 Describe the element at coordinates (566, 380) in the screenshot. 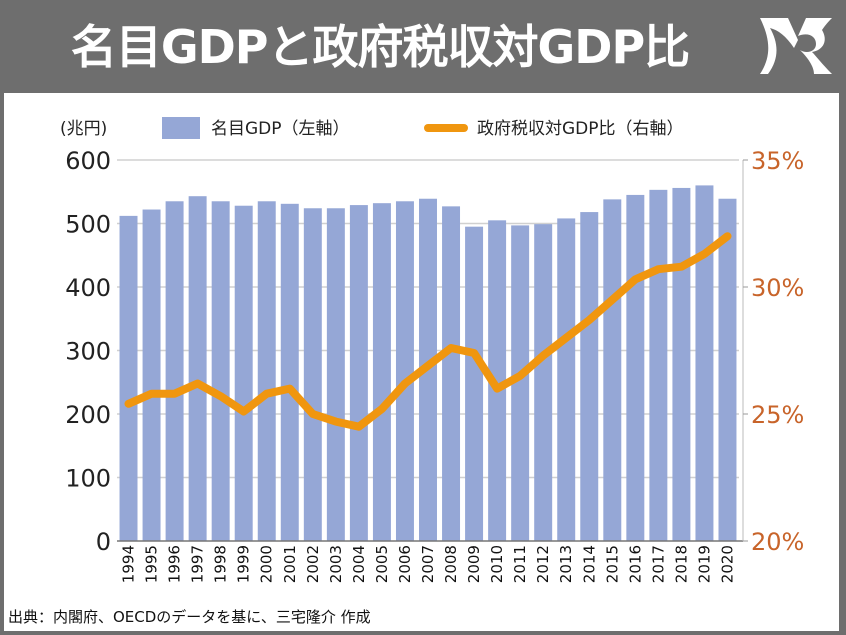

I see `bar-2013` at that location.